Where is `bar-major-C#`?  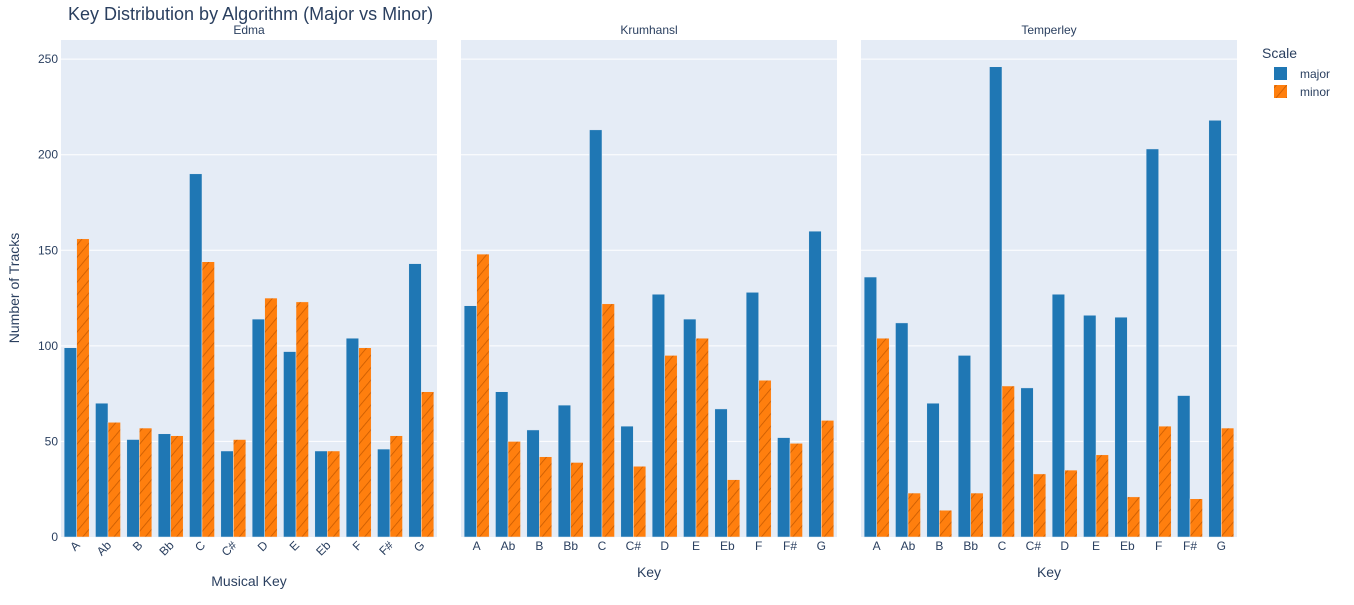
bar-major-C# is located at coordinates (1027, 462).